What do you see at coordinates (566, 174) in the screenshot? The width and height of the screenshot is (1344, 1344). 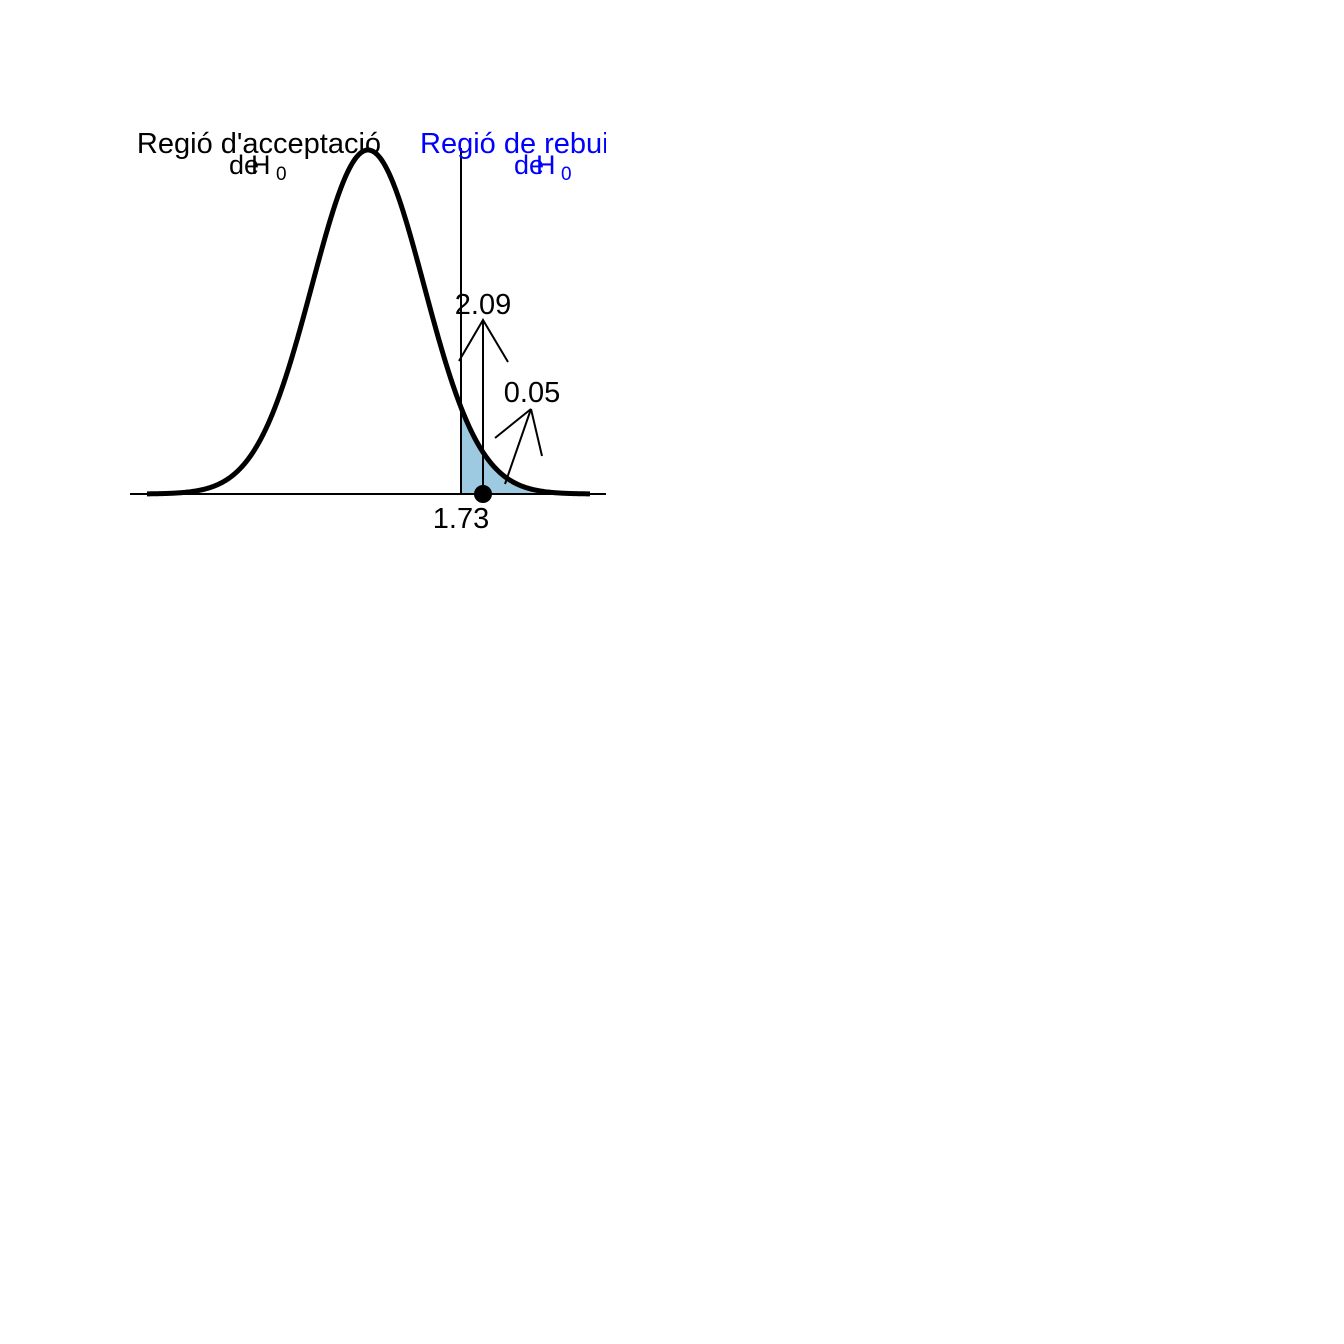 I see `rejection-region-subscript: 0` at bounding box center [566, 174].